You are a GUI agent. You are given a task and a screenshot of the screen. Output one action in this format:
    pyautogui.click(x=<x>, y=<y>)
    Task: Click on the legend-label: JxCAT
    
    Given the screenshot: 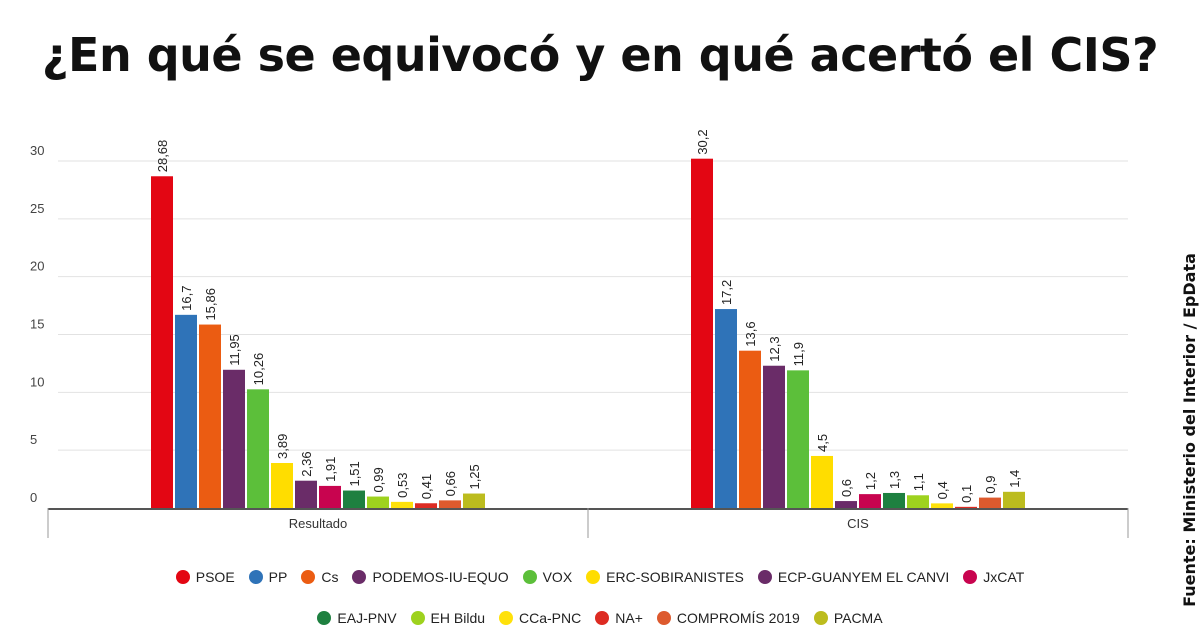 What is the action you would take?
    pyautogui.click(x=1004, y=577)
    